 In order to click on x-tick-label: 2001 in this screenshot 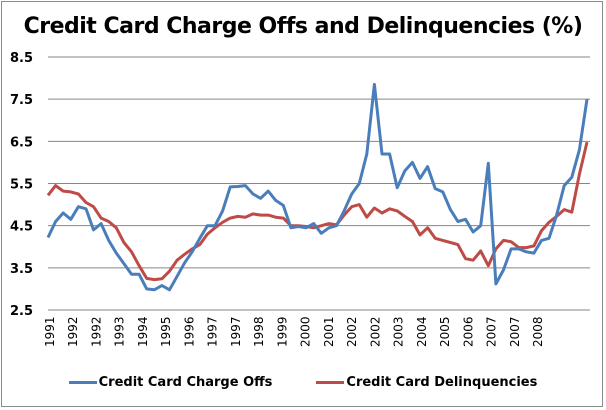, I will do `click(329, 331)`.